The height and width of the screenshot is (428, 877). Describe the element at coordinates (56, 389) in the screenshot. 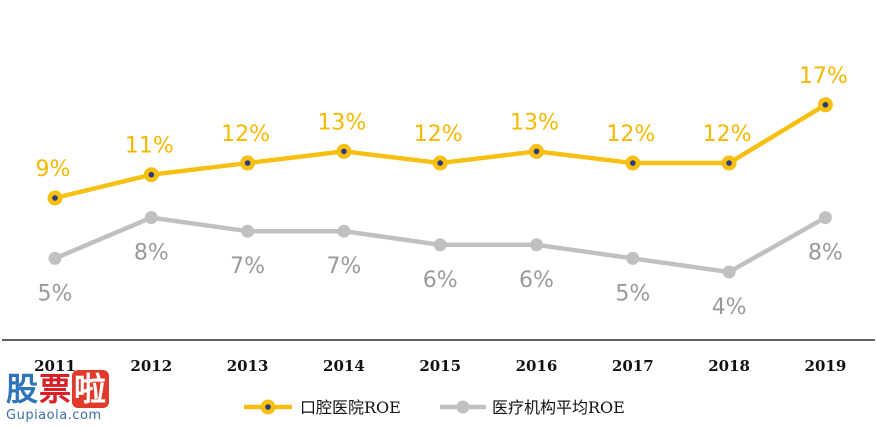

I see `watermark-char-2: 票` at that location.